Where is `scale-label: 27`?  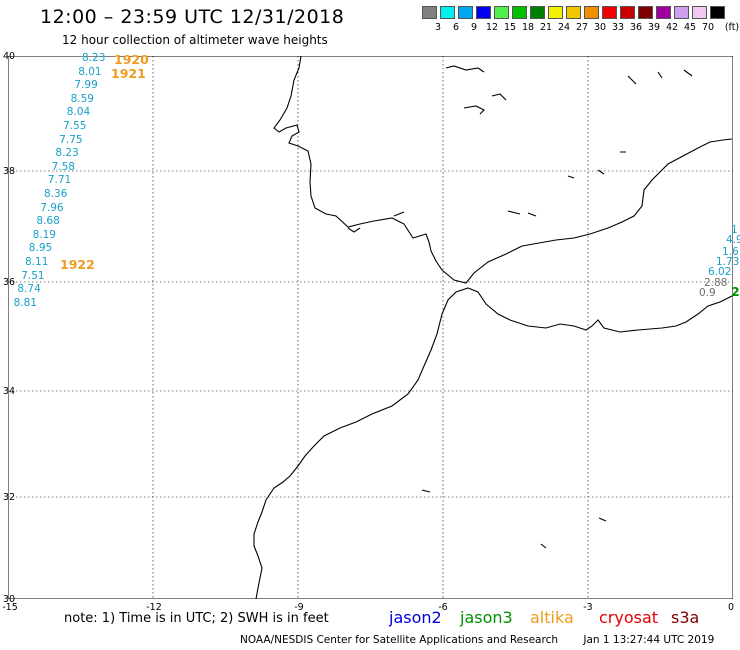
scale-label: 27 is located at coordinates (582, 27).